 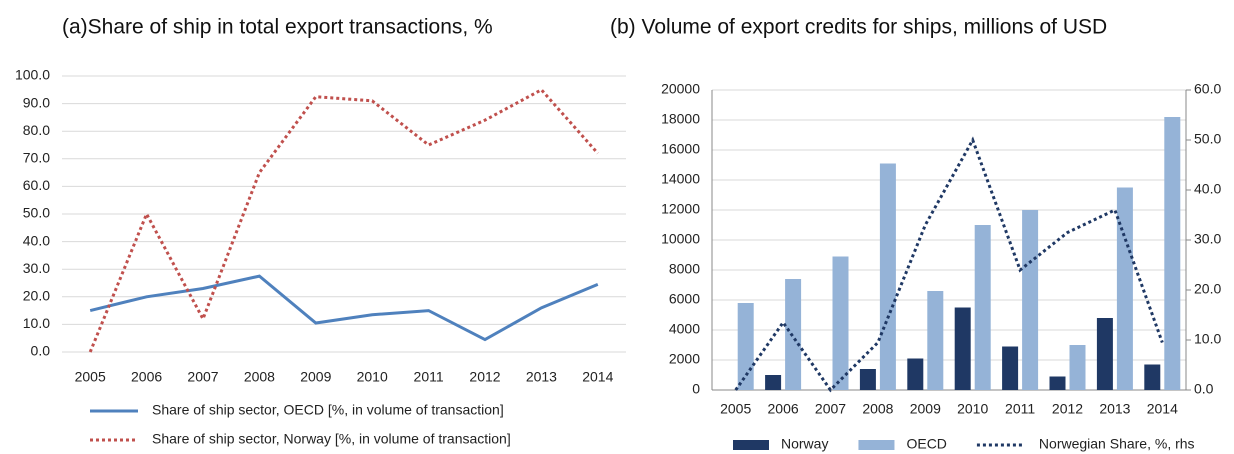 I want to click on y2-tick-label: 10.0, so click(x=1207, y=339).